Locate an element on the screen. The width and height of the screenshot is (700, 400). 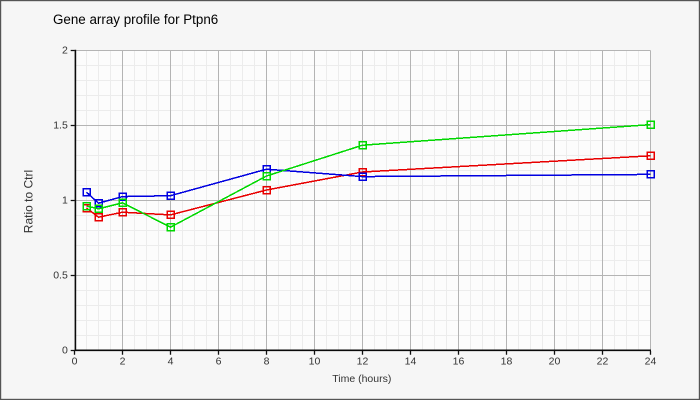
svg-text: 4 is located at coordinates (171, 362).